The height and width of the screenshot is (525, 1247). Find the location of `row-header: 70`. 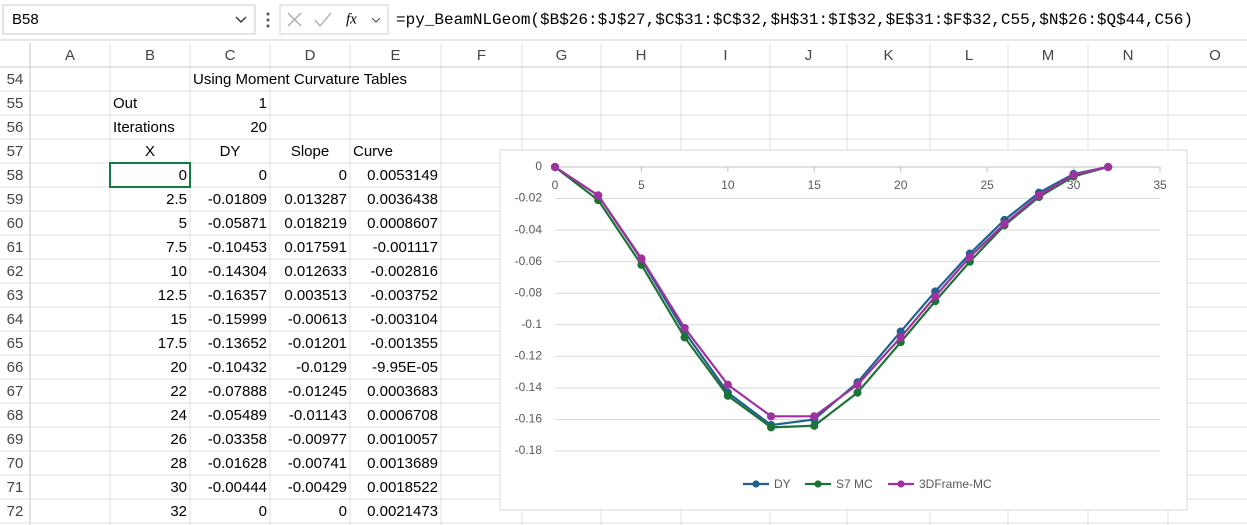

row-header: 70 is located at coordinates (15, 463).